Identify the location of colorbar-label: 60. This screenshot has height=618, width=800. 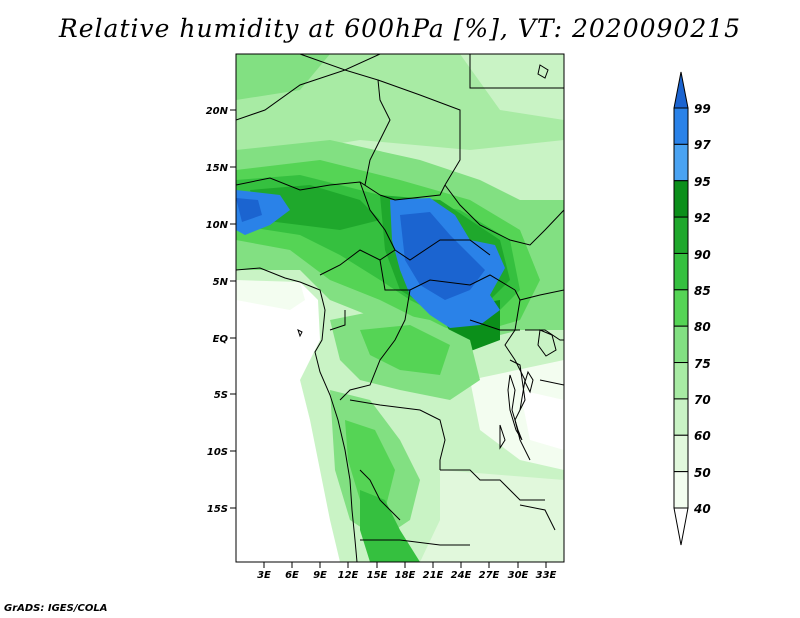
(702, 436).